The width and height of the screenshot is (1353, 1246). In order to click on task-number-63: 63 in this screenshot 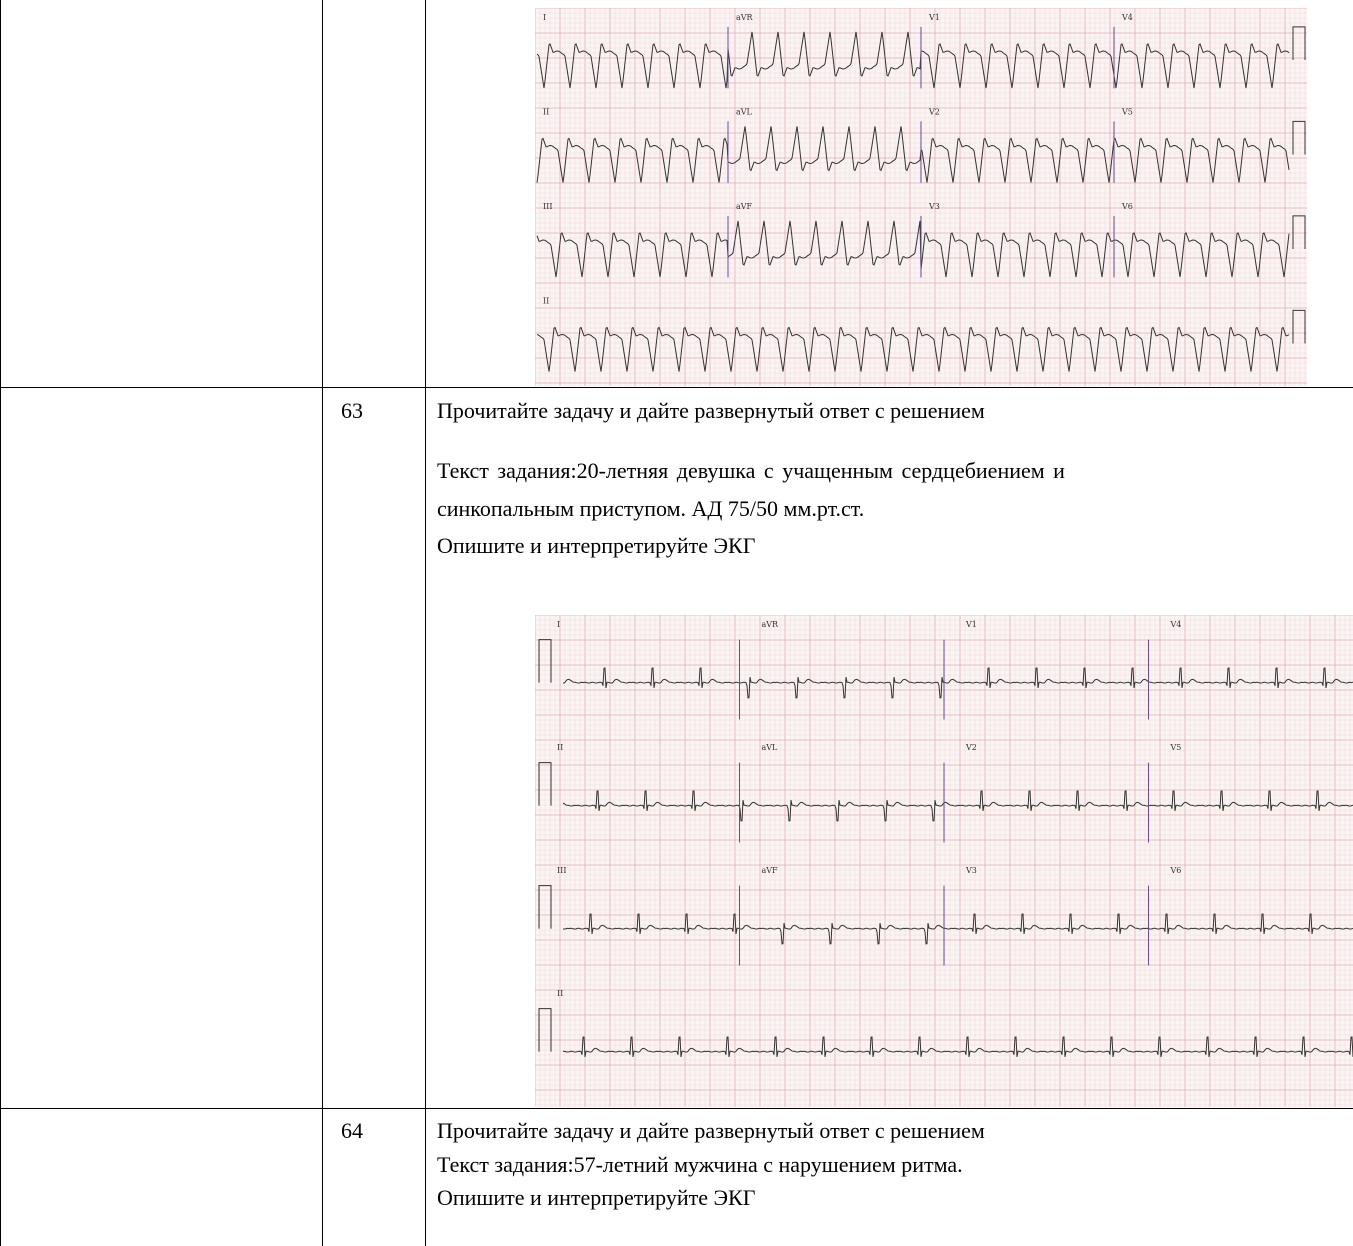, I will do `click(352, 410)`.